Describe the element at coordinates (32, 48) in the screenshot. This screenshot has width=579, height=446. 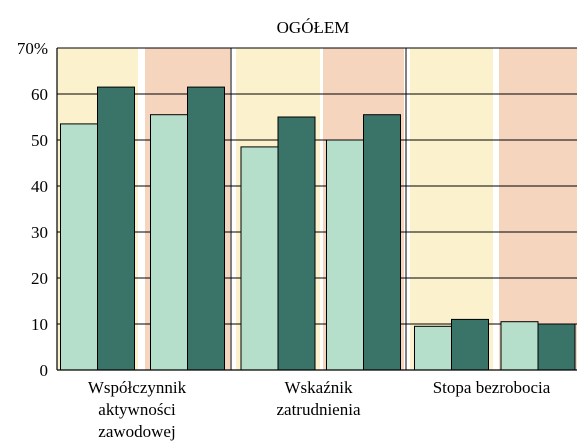
I see `y-tick-label: 70%` at that location.